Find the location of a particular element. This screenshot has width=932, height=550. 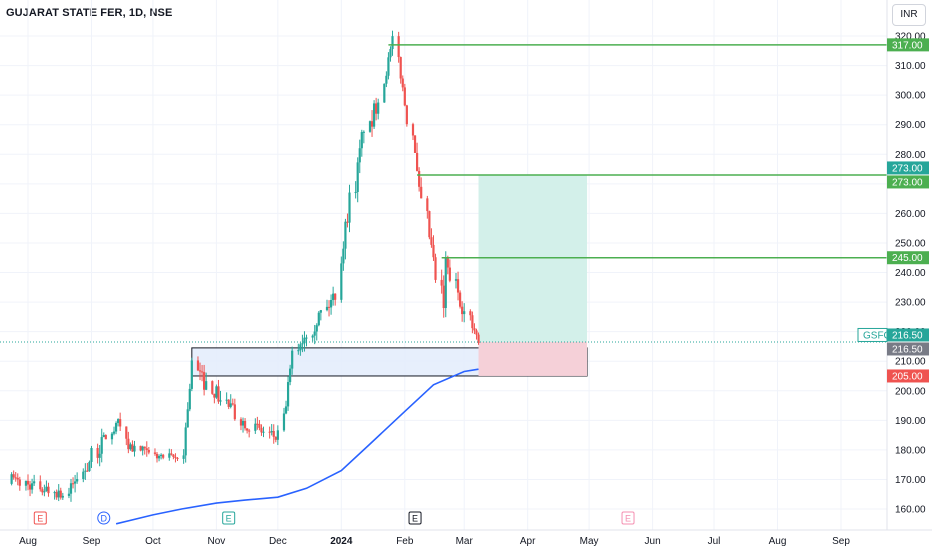

event-marker-letter: E is located at coordinates (415, 519).